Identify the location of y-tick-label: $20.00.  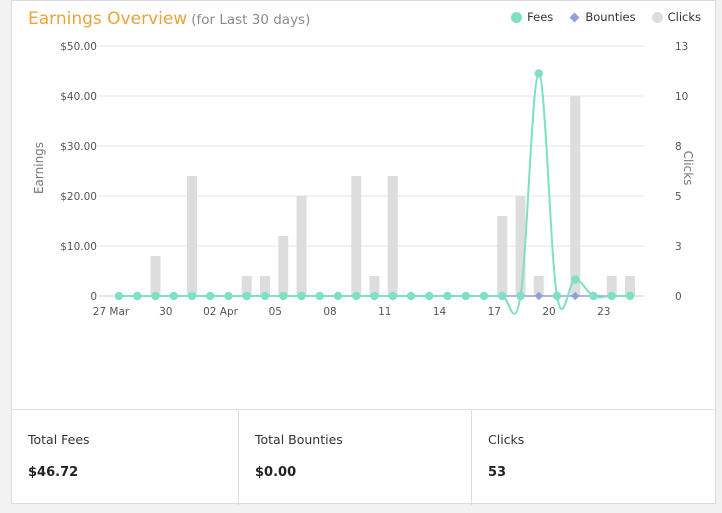
(78, 197).